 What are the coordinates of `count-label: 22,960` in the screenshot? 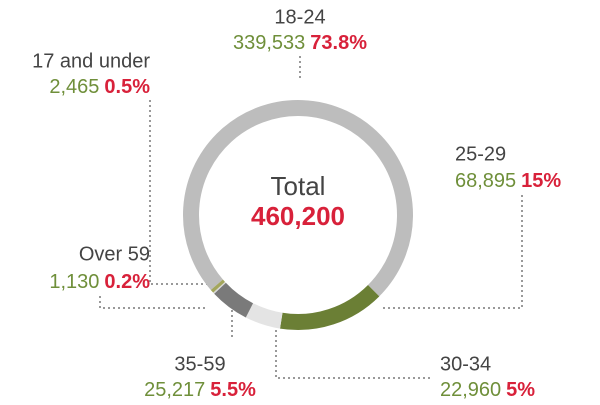 It's located at (470, 390).